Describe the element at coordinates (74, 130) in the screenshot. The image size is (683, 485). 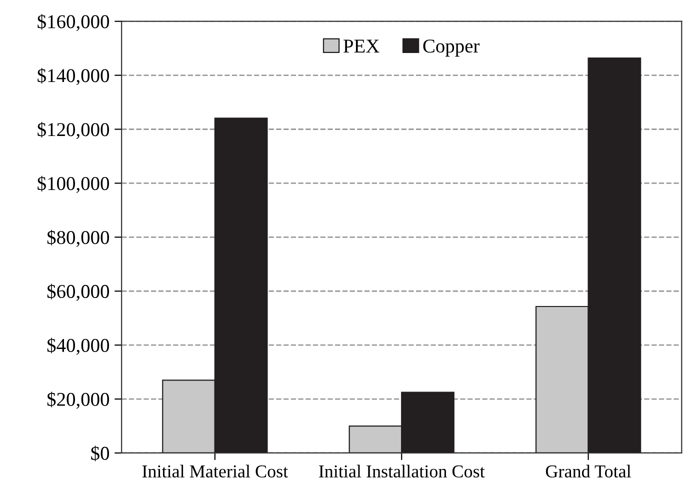
I see `y-tick-label: $120,000` at that location.